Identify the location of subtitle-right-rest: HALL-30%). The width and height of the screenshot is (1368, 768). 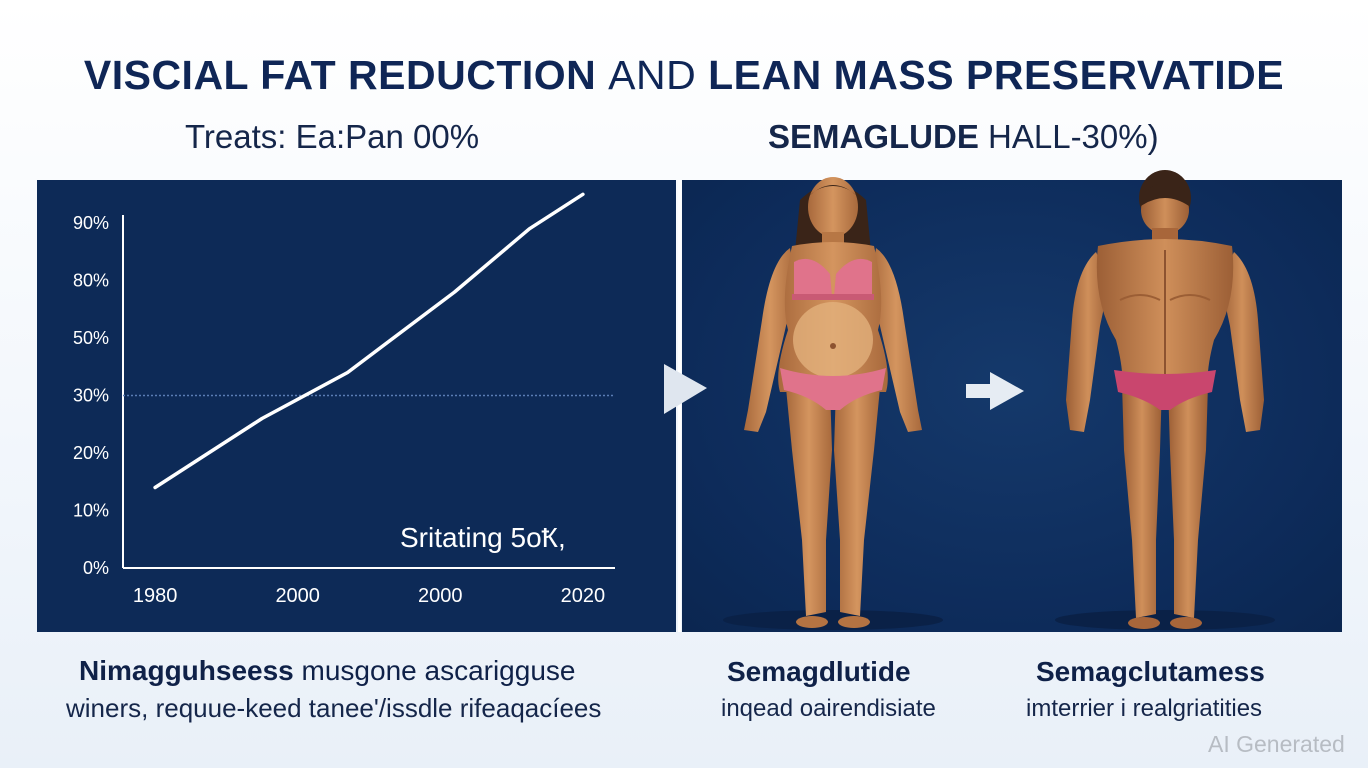
(1073, 136).